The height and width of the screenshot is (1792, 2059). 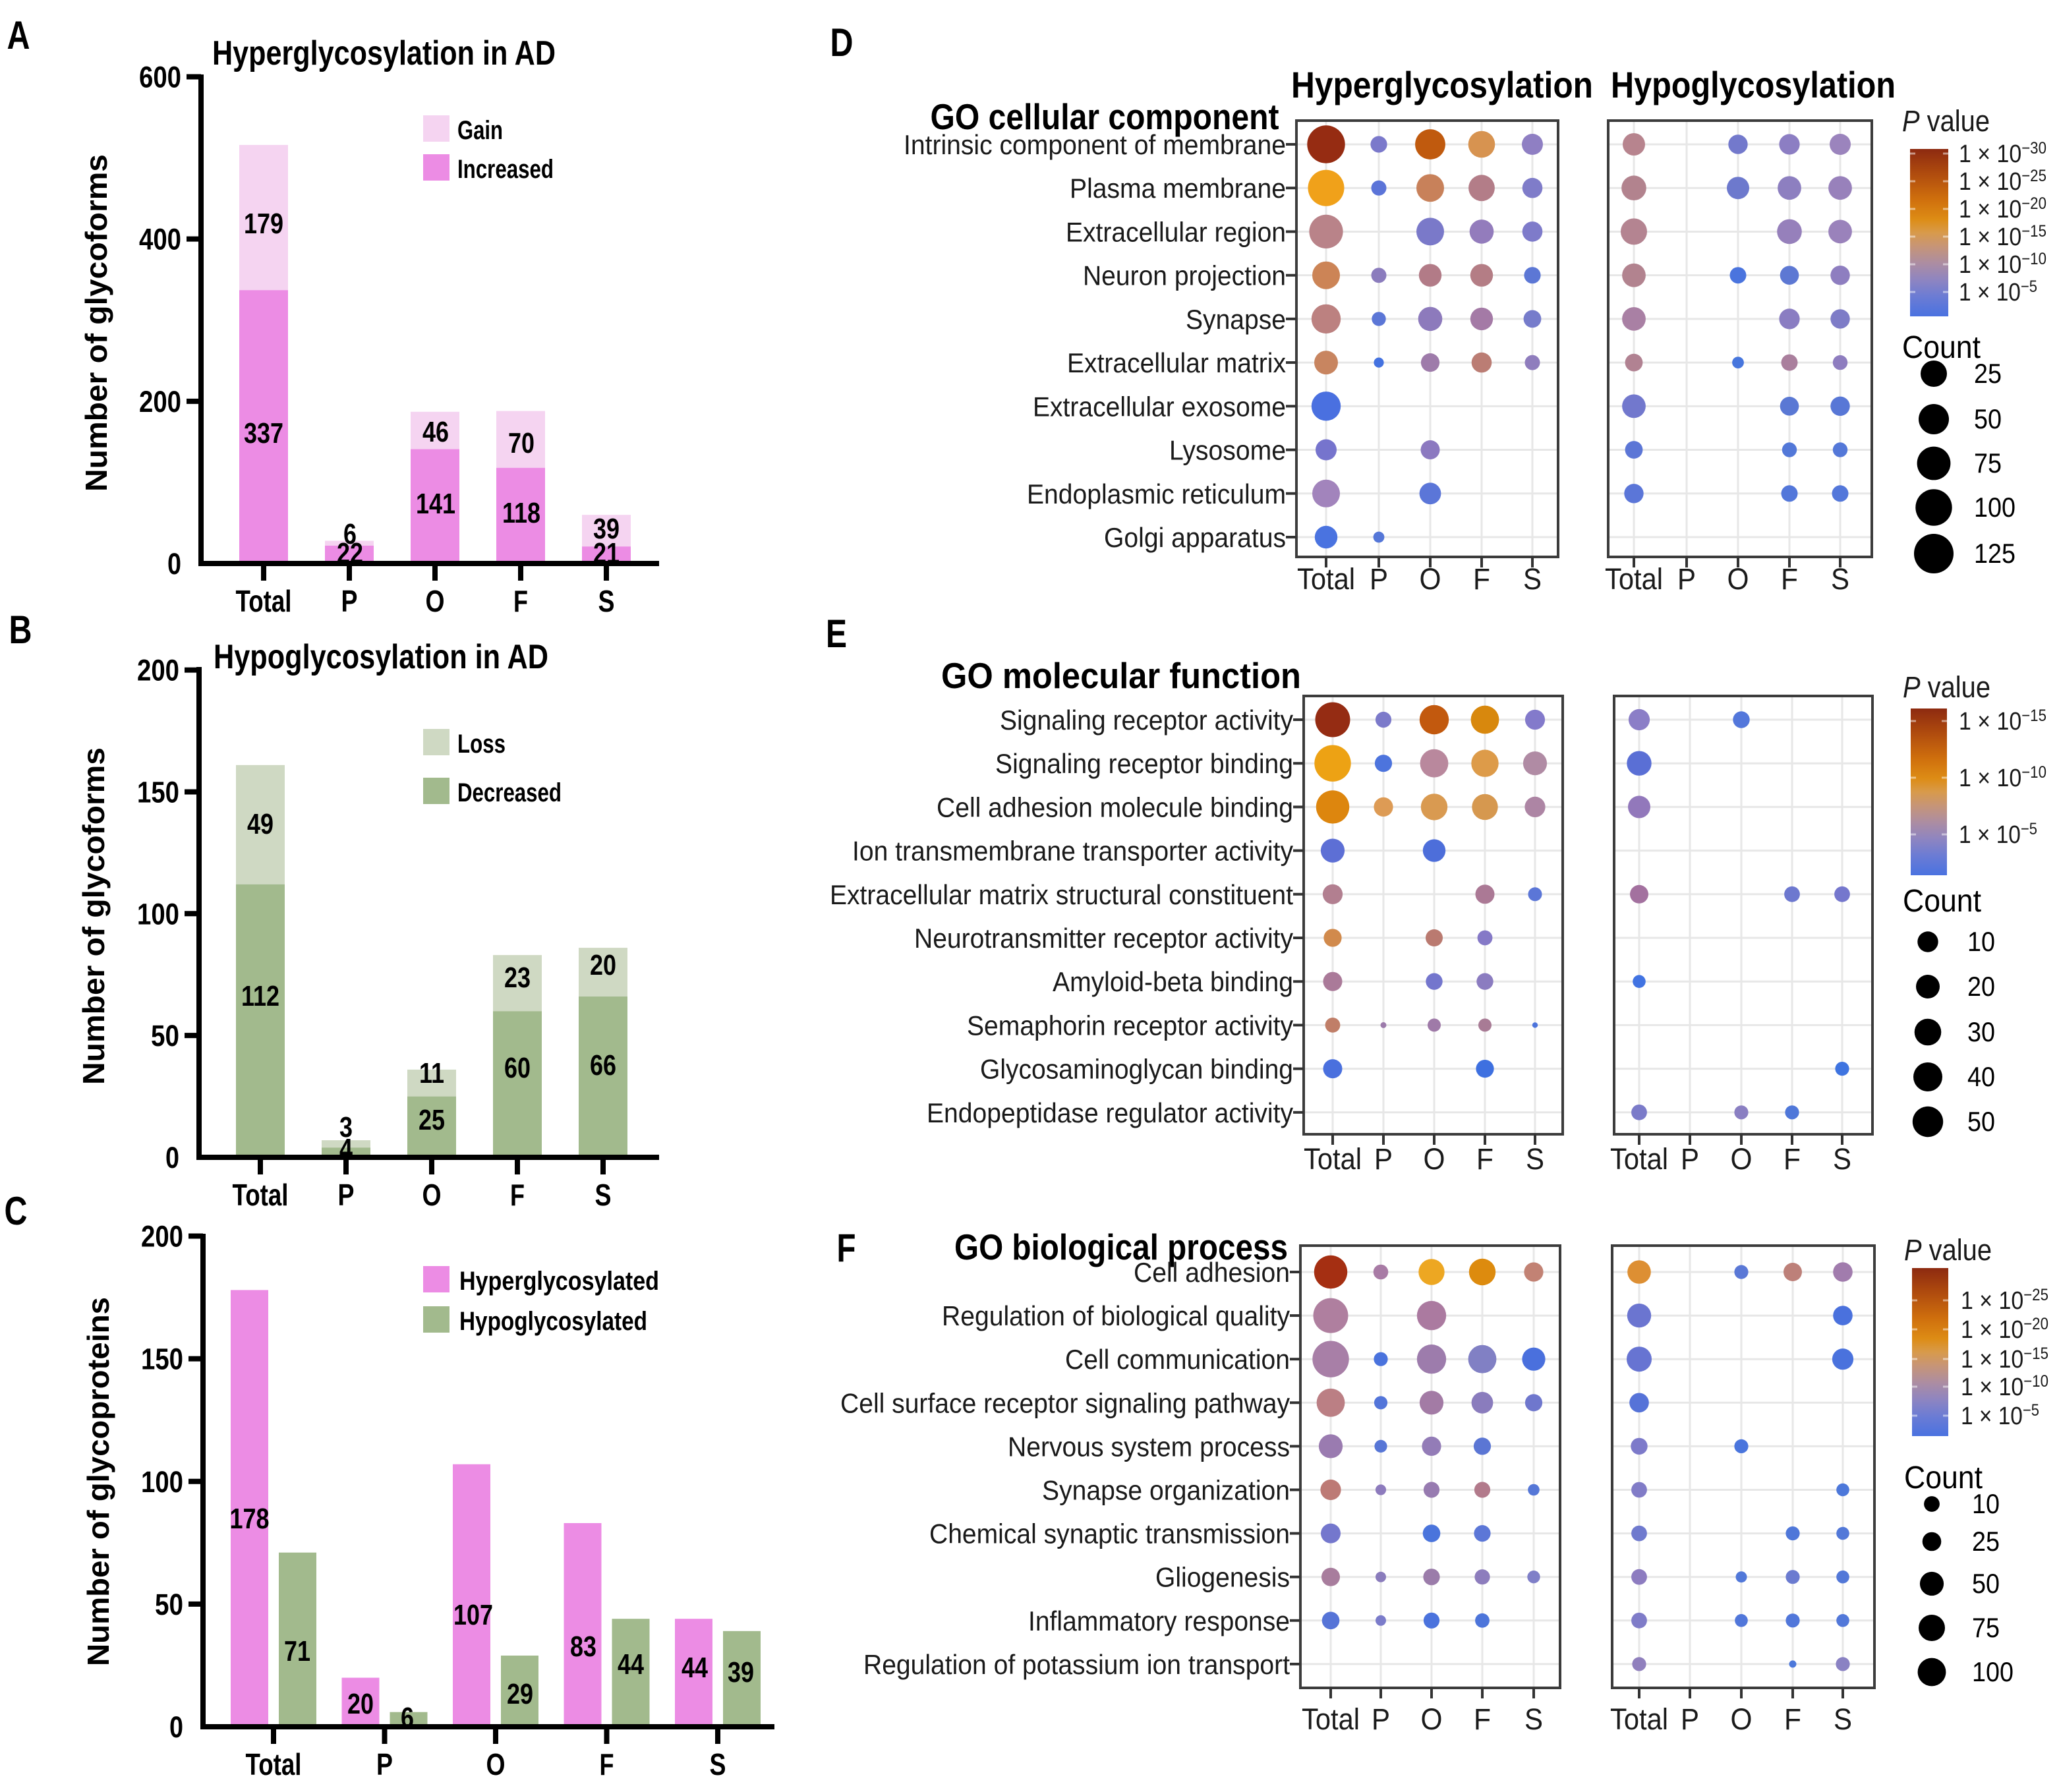 What do you see at coordinates (1159, 1620) in the screenshot?
I see `svg-text: Inflammatory response` at bounding box center [1159, 1620].